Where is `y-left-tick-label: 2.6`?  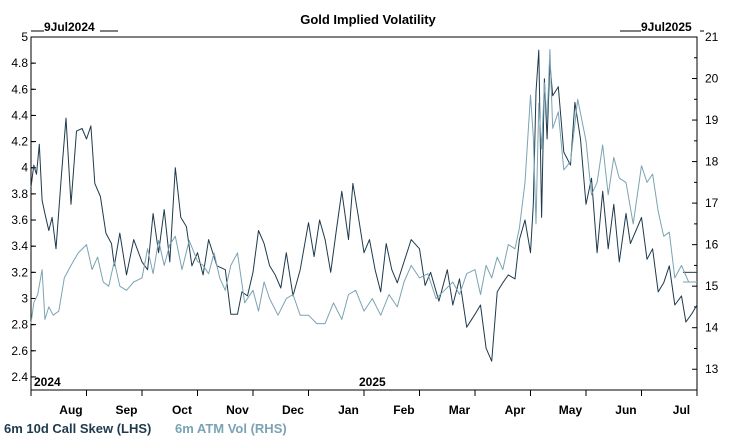 y-left-tick-label: 2.6 is located at coordinates (19, 351).